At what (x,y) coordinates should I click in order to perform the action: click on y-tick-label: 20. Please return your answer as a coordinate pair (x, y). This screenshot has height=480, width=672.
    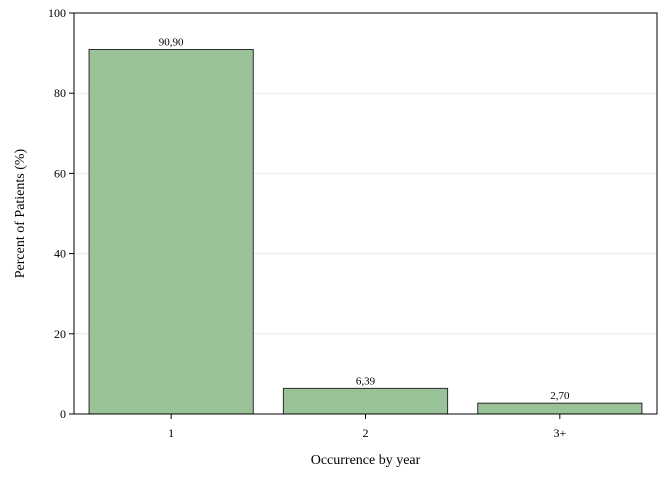
    Looking at the image, I should click on (60, 334).